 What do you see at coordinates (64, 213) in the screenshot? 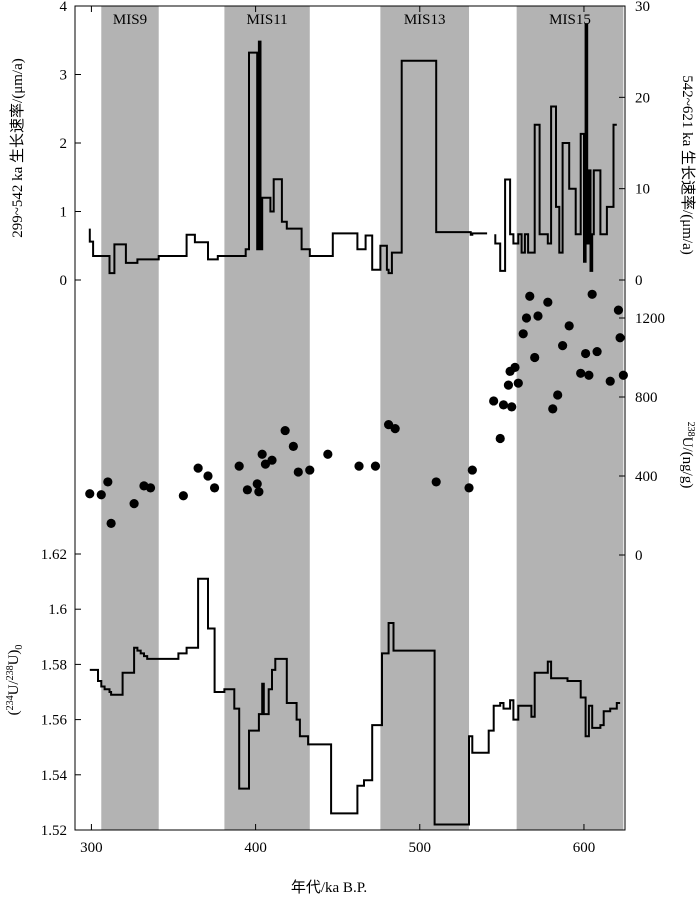
I see `growth-left-tick-label-1: 1` at bounding box center [64, 213].